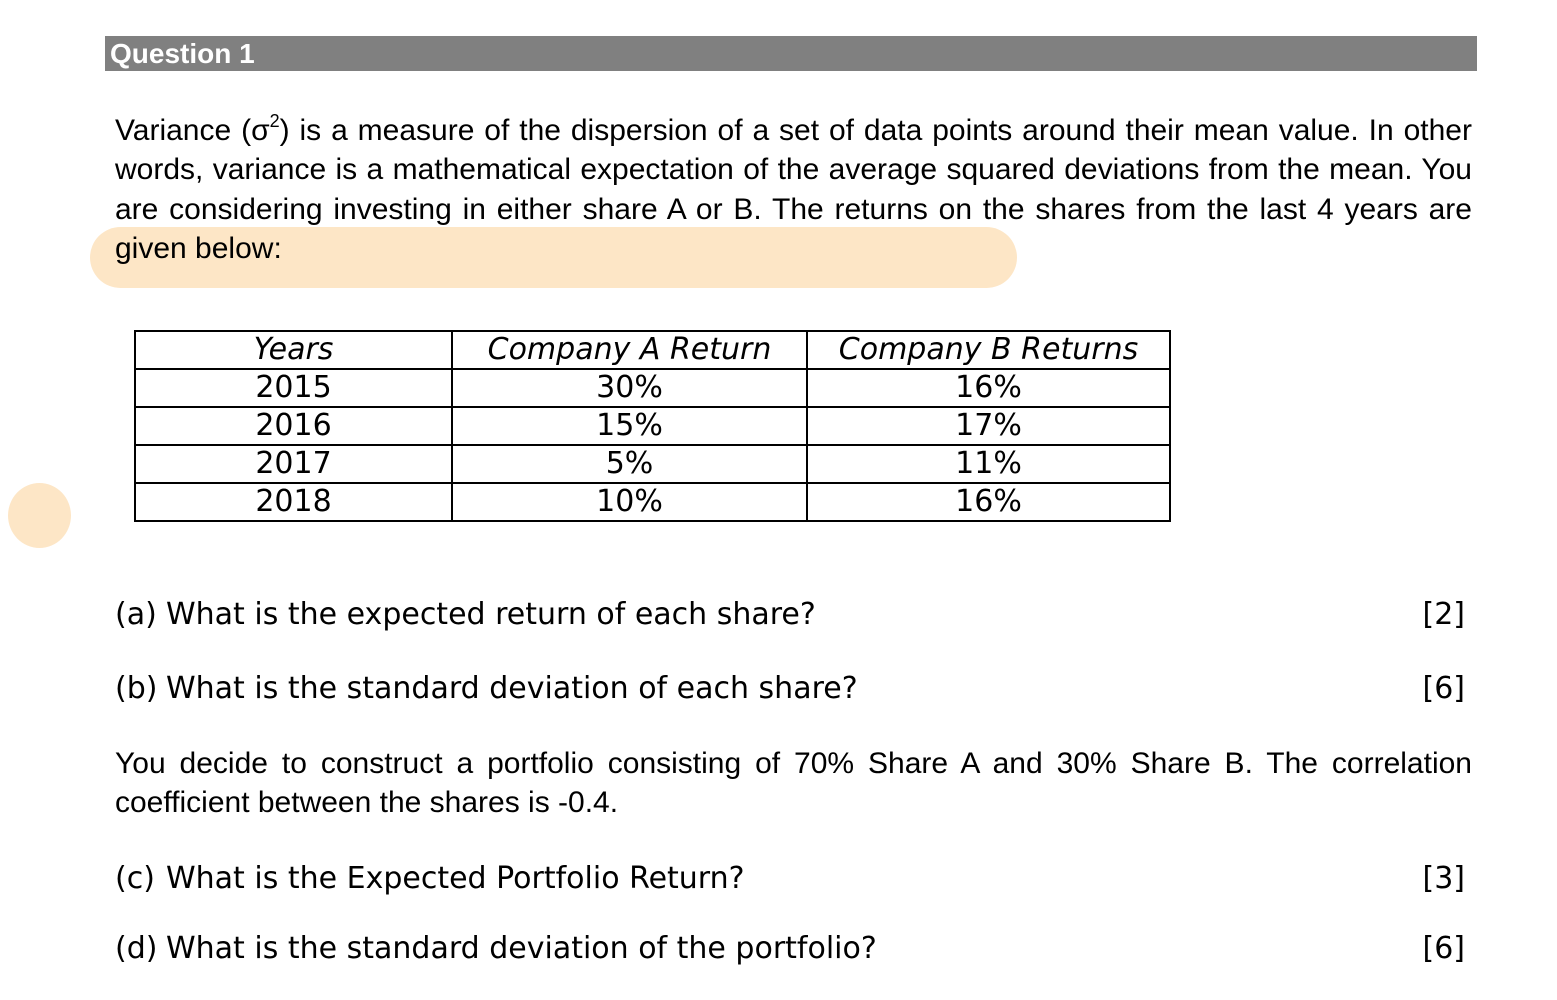 This screenshot has width=1557, height=1000. Describe the element at coordinates (274, 121) in the screenshot. I see `superscript-two: 2` at that location.